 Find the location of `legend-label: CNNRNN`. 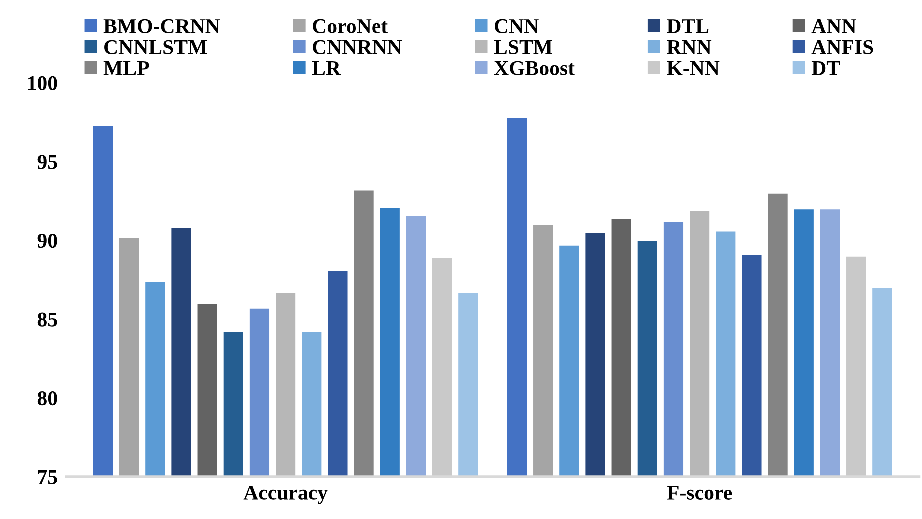

legend-label: CNNRNN is located at coordinates (357, 47).